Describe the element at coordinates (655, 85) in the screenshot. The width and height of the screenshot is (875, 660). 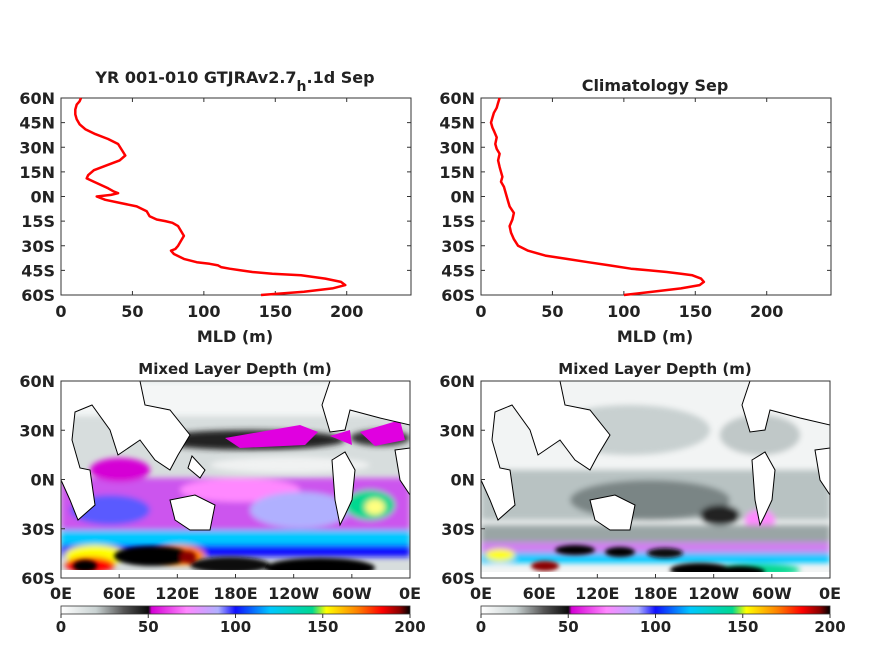
I see `plot-title-right: Climatology Sep` at that location.